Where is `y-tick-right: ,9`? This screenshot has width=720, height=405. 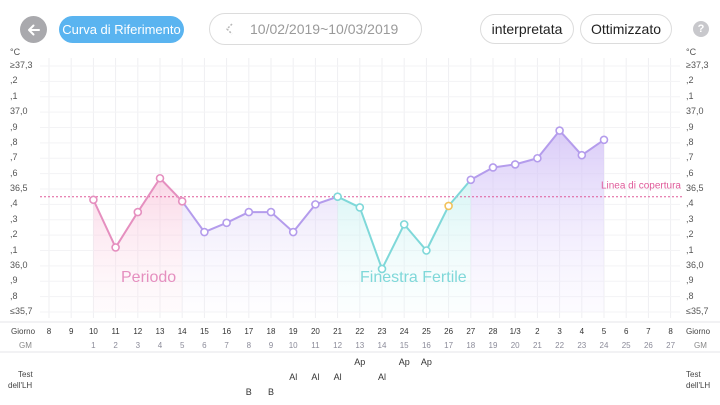
y-tick-right: ,9 is located at coordinates (690, 126).